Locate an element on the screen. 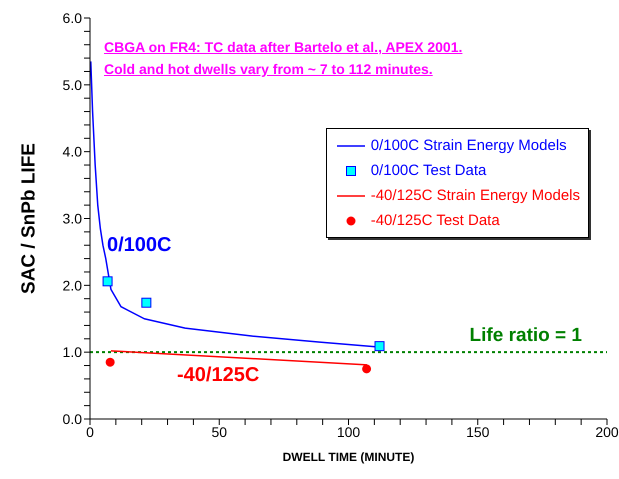 The height and width of the screenshot is (479, 619). x-tick-label: 50 is located at coordinates (219, 432).